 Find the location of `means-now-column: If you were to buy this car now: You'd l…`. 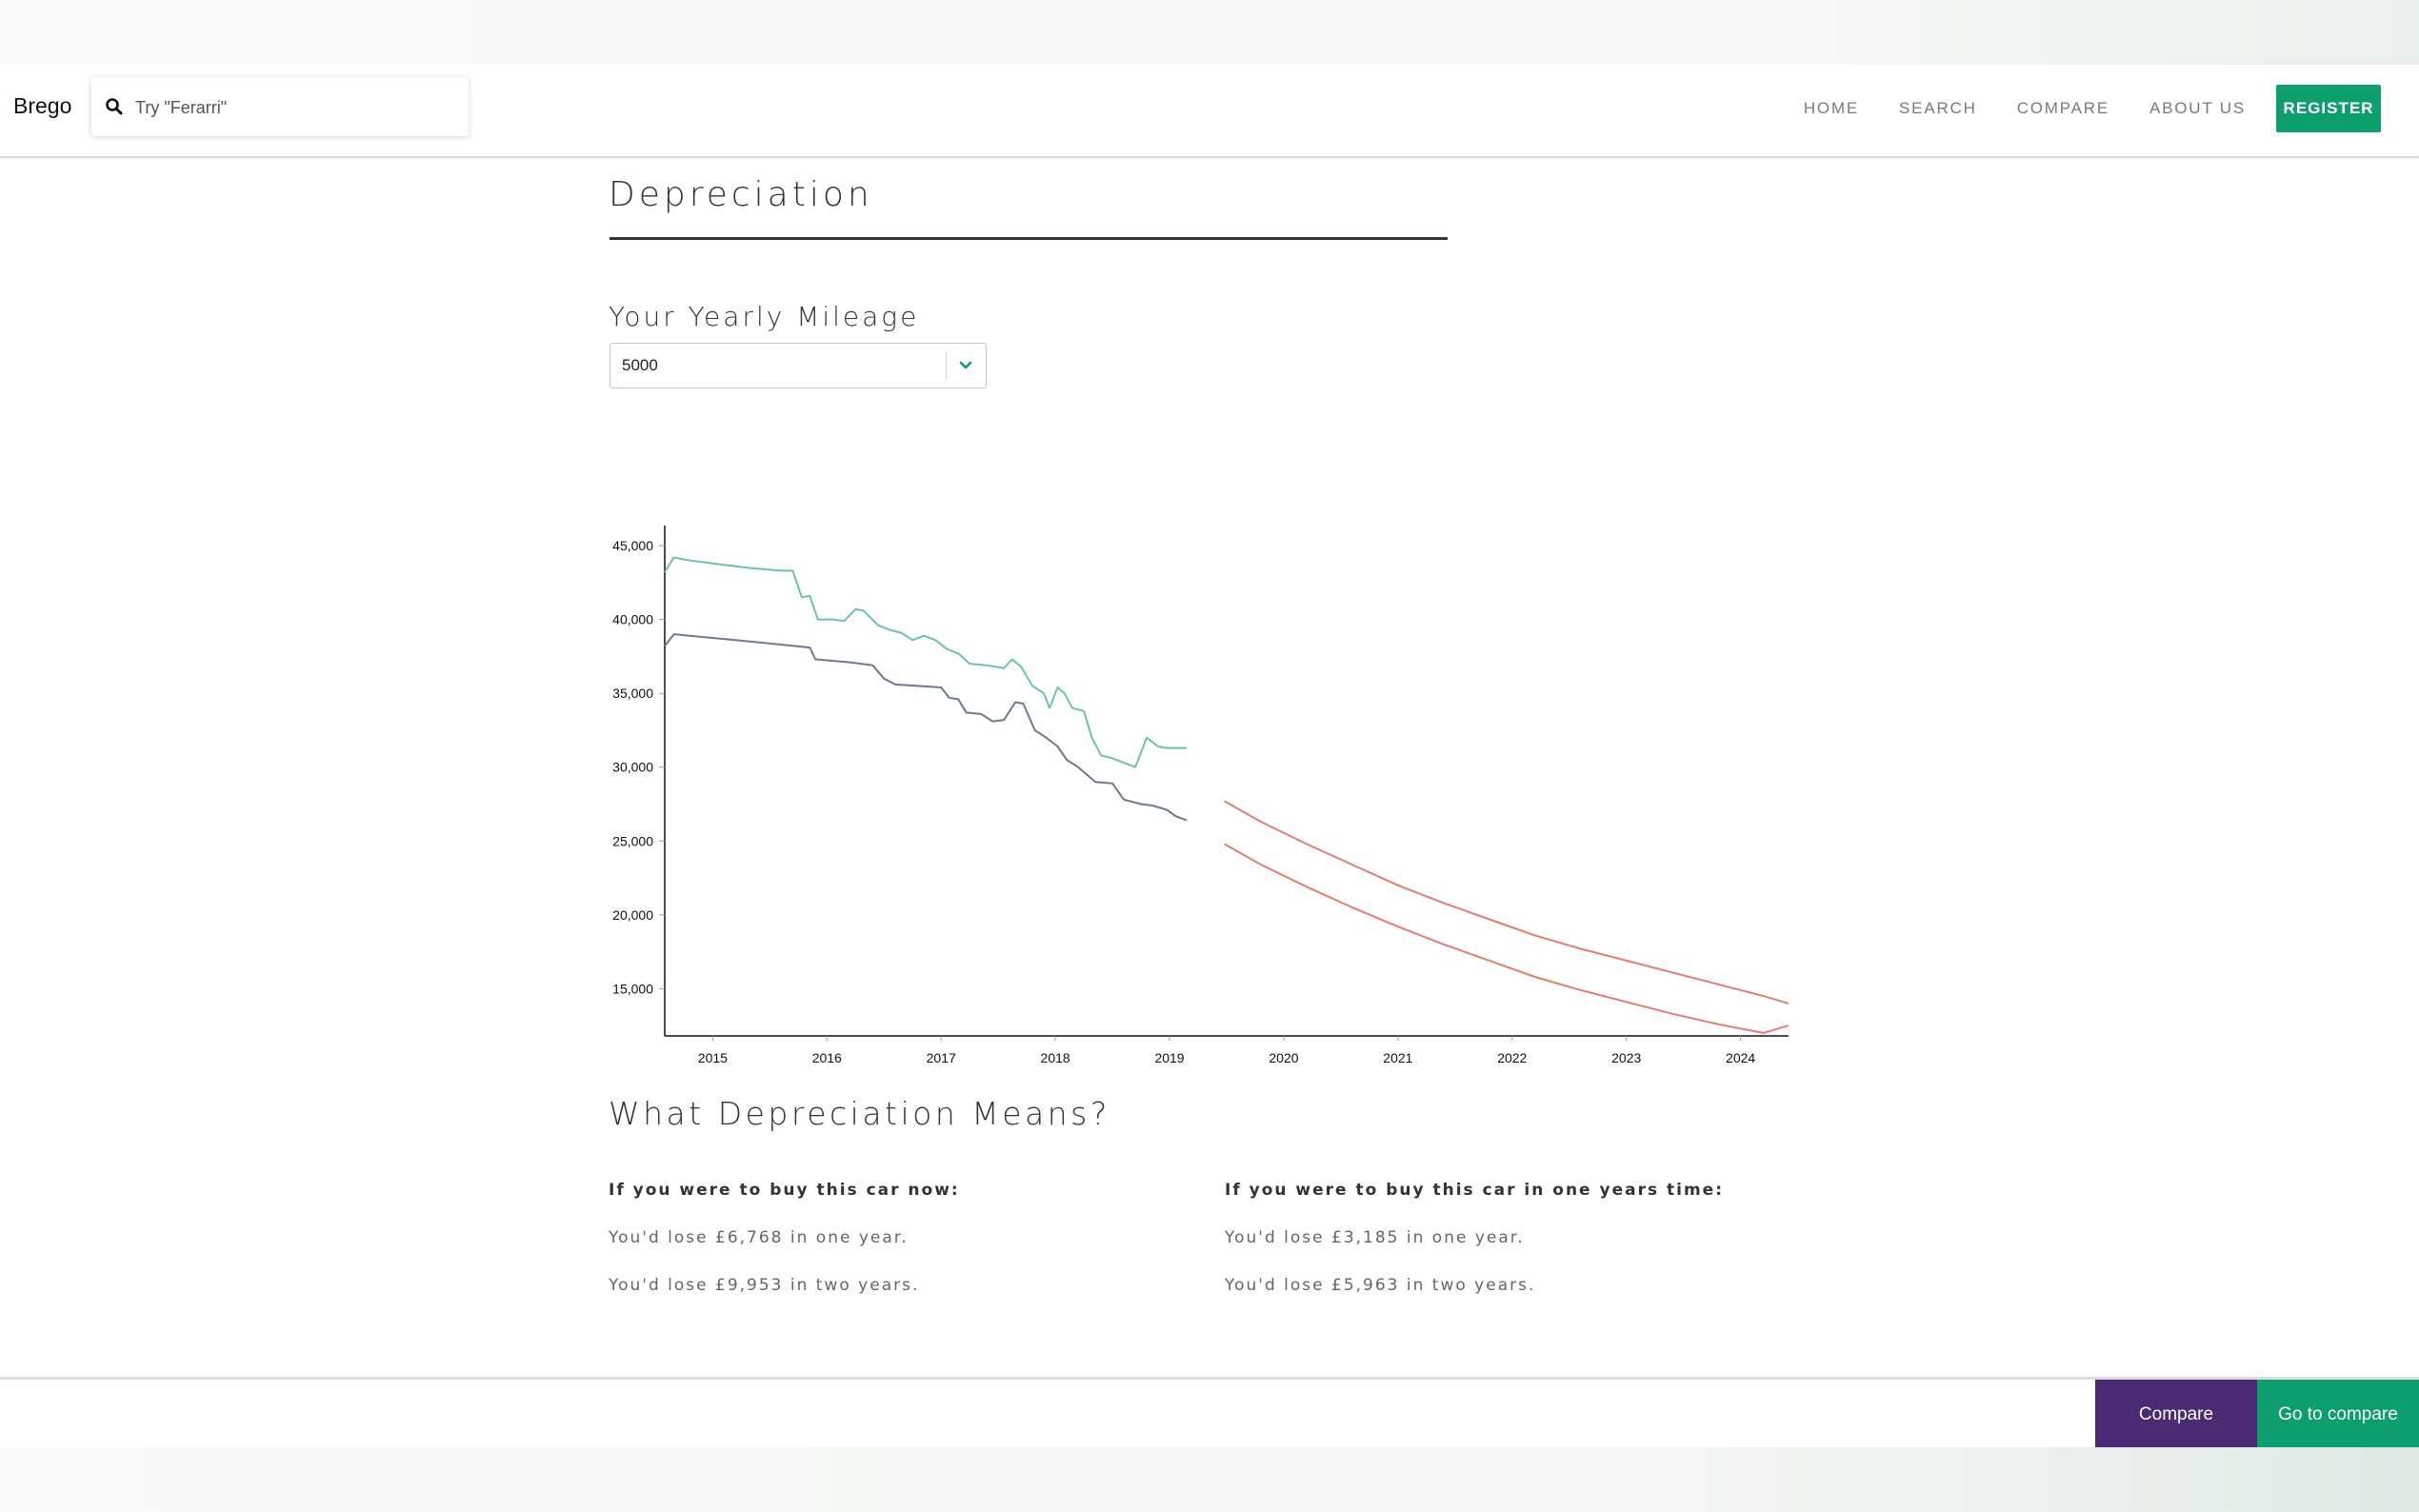

means-now-column: If you were to buy this car now: You'd l… is located at coordinates (784, 1238).